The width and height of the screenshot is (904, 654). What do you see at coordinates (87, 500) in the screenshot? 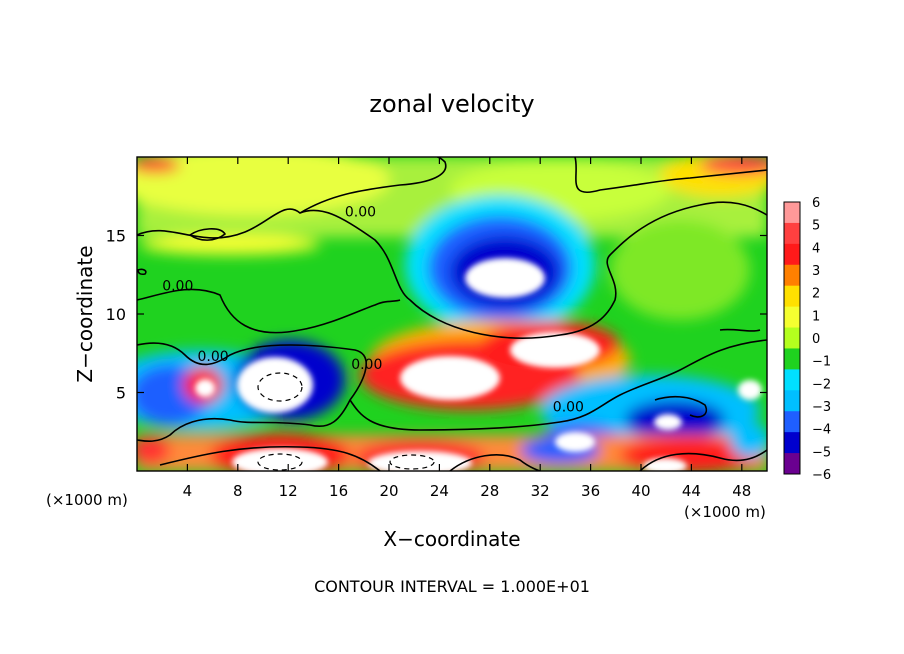
I see `x-unit-left: (×1000 m)` at bounding box center [87, 500].